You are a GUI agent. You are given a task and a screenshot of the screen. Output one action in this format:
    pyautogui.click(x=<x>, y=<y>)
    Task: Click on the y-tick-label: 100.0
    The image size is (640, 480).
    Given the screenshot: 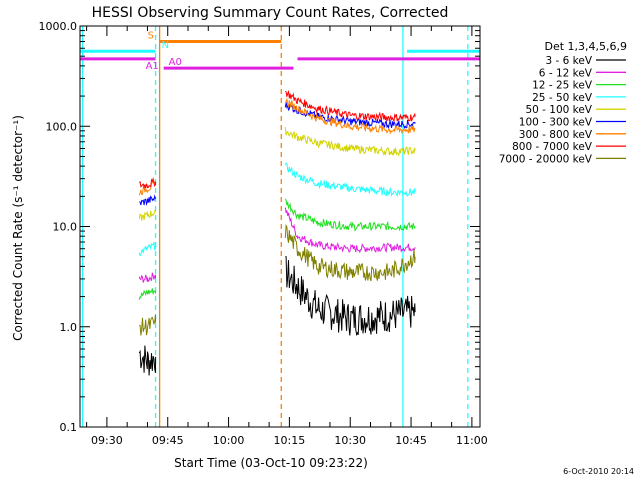 What is the action you would take?
    pyautogui.click(x=62, y=126)
    